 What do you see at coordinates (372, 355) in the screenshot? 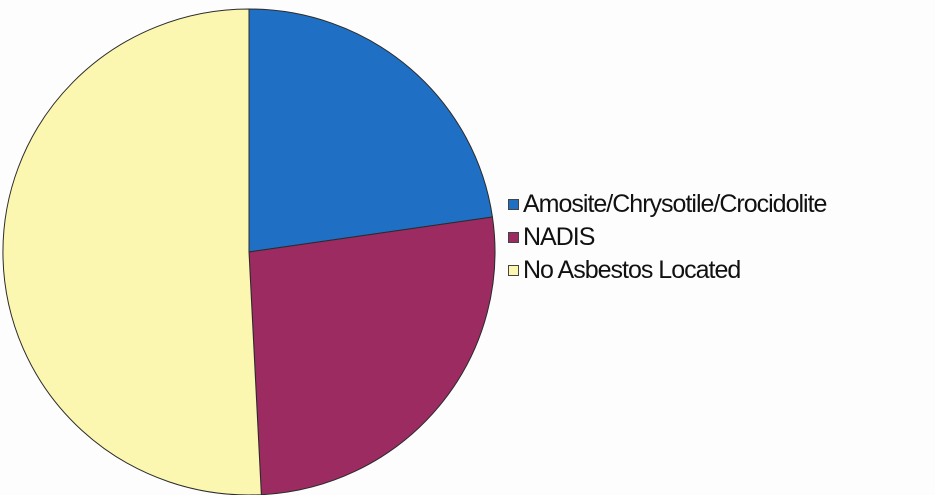
I see `pie-slice-nadis` at bounding box center [372, 355].